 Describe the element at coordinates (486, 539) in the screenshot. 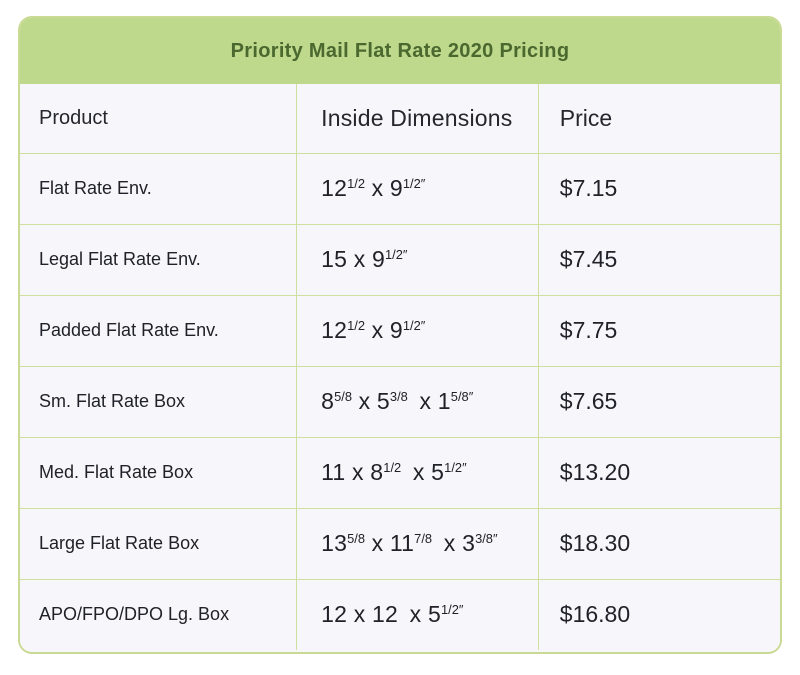

I see `fraction-superscript: 3/8″` at that location.